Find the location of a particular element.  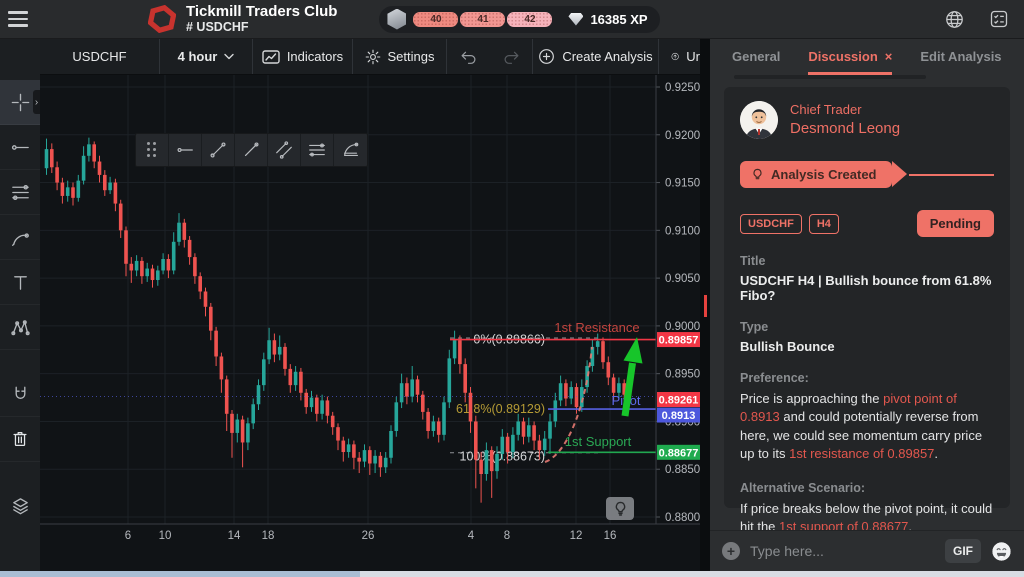

redo-button is located at coordinates (511, 56).